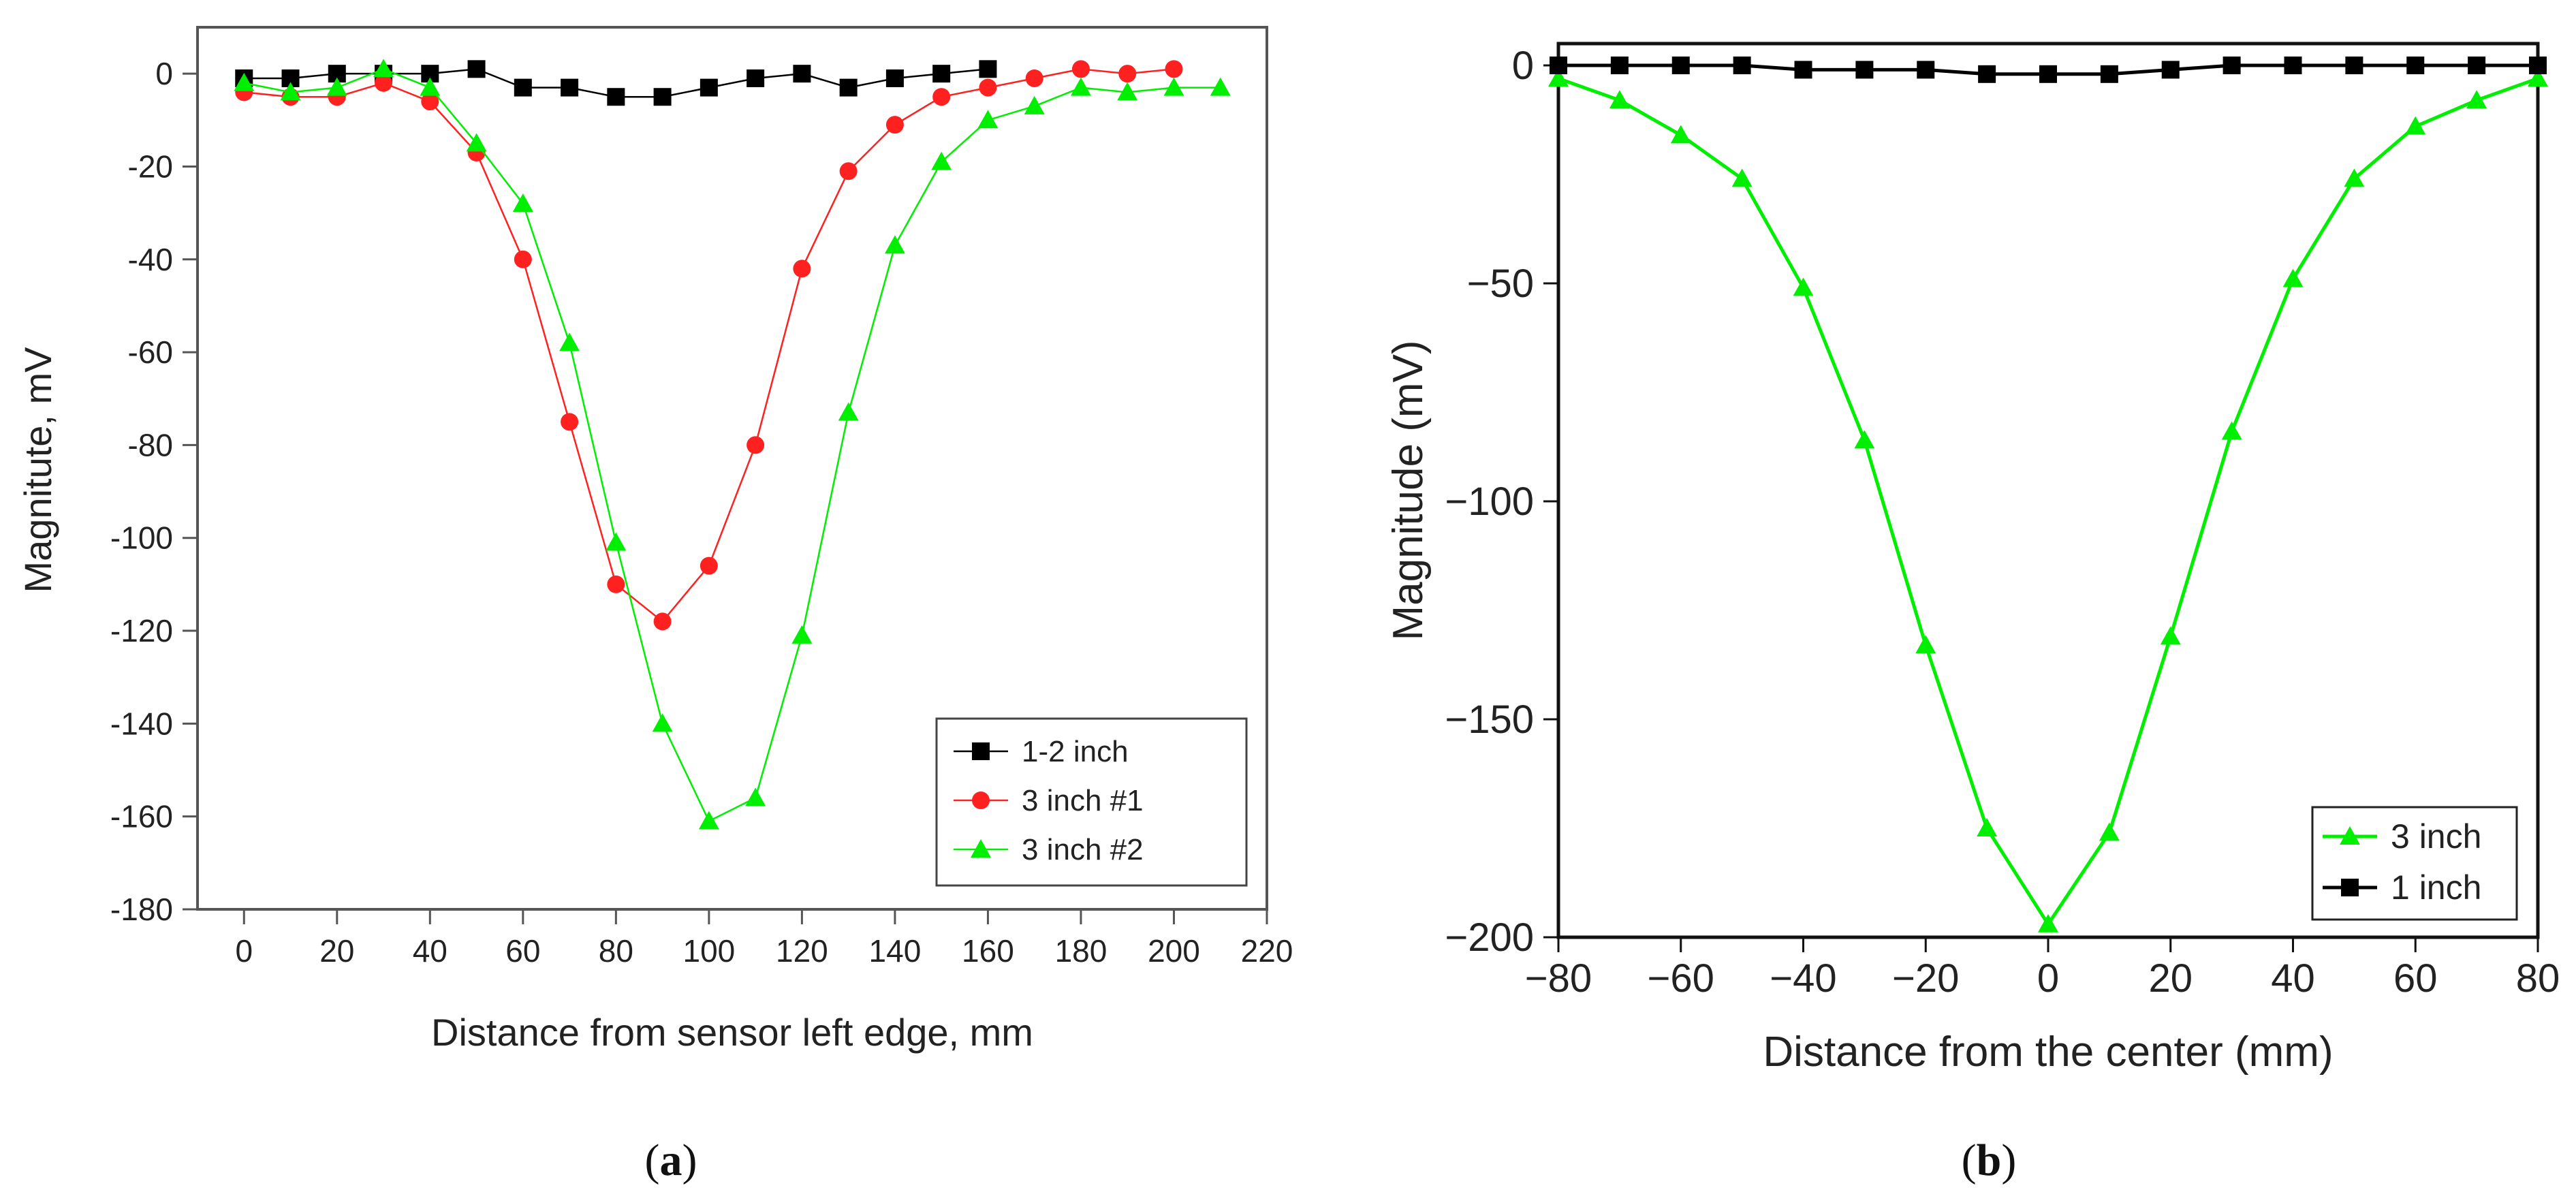 The image size is (2576, 1192). I want to click on x-tick-label: 80, so click(2538, 978).